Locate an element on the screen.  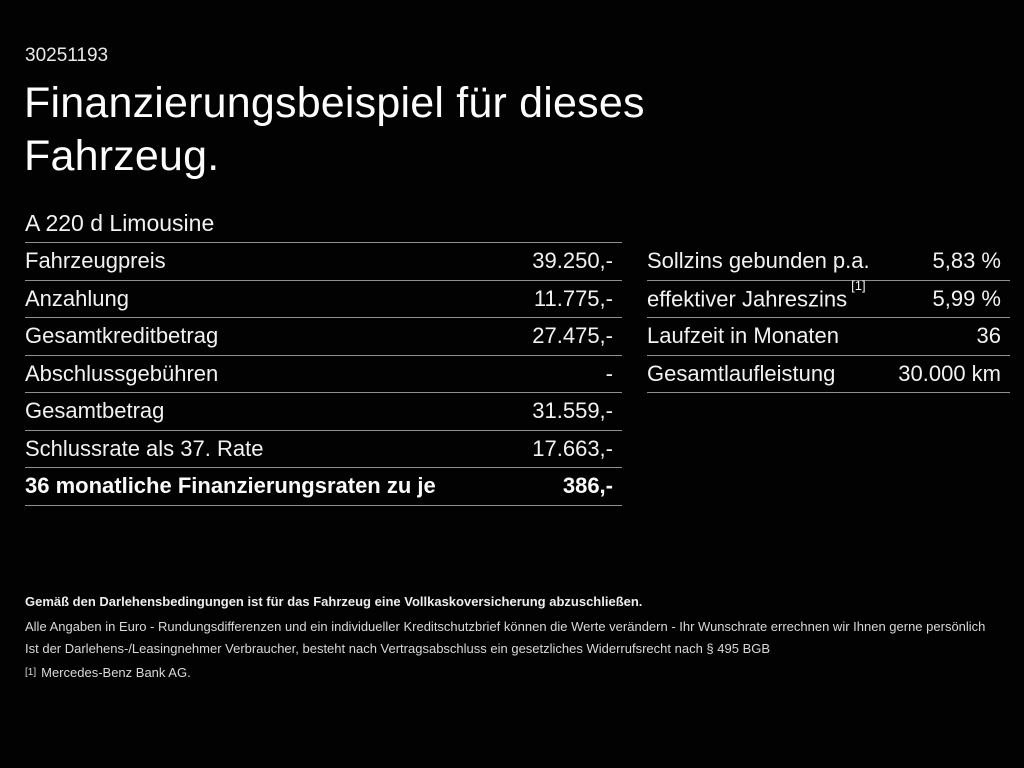
table-row-effektiver-jahreszins: effektiver Jahreszins[1] 5,99 % is located at coordinates (828, 297).